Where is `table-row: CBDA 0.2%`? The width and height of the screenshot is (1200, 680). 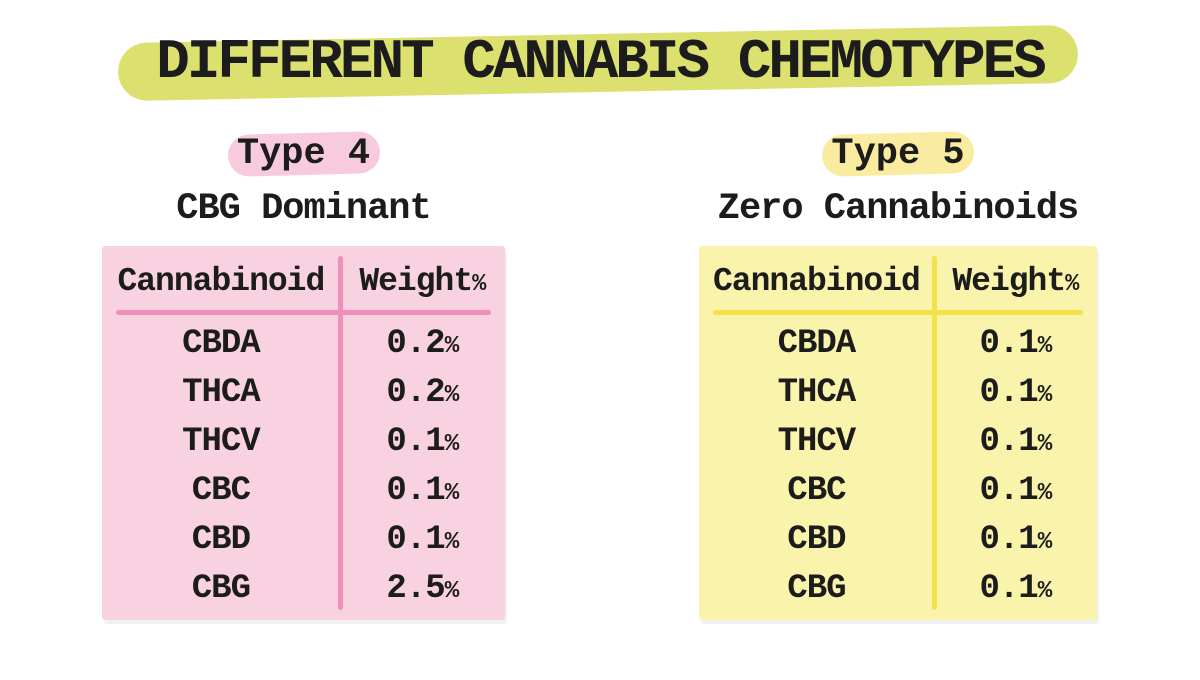
table-row: CBDA 0.2% is located at coordinates (303, 343).